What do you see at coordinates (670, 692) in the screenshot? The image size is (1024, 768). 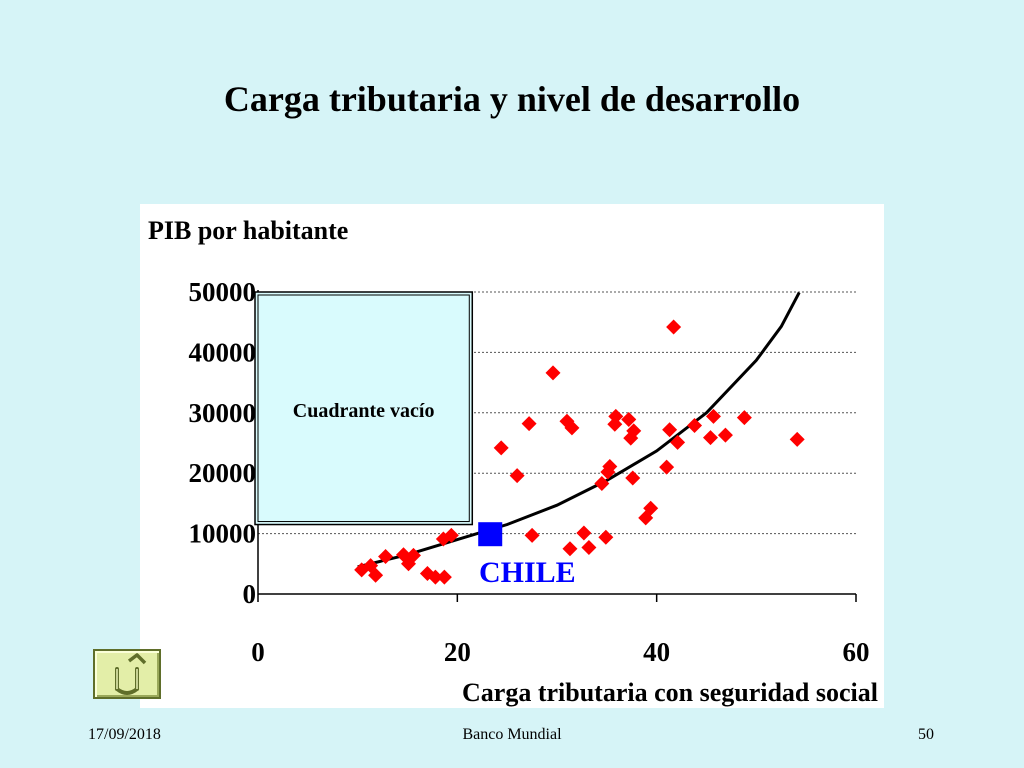 I see `x-axis-label: Carga tributaria con seguridad social` at bounding box center [670, 692].